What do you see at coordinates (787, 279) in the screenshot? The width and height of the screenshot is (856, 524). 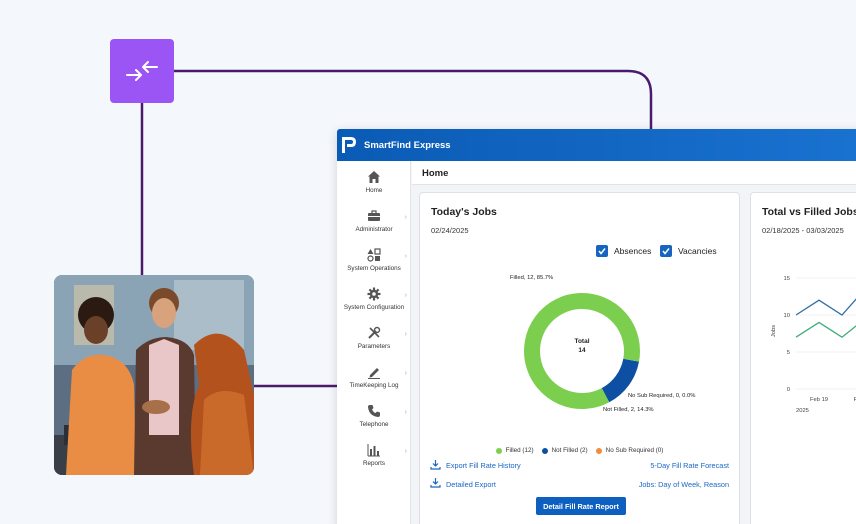 I see `y-tick-label: 15` at bounding box center [787, 279].